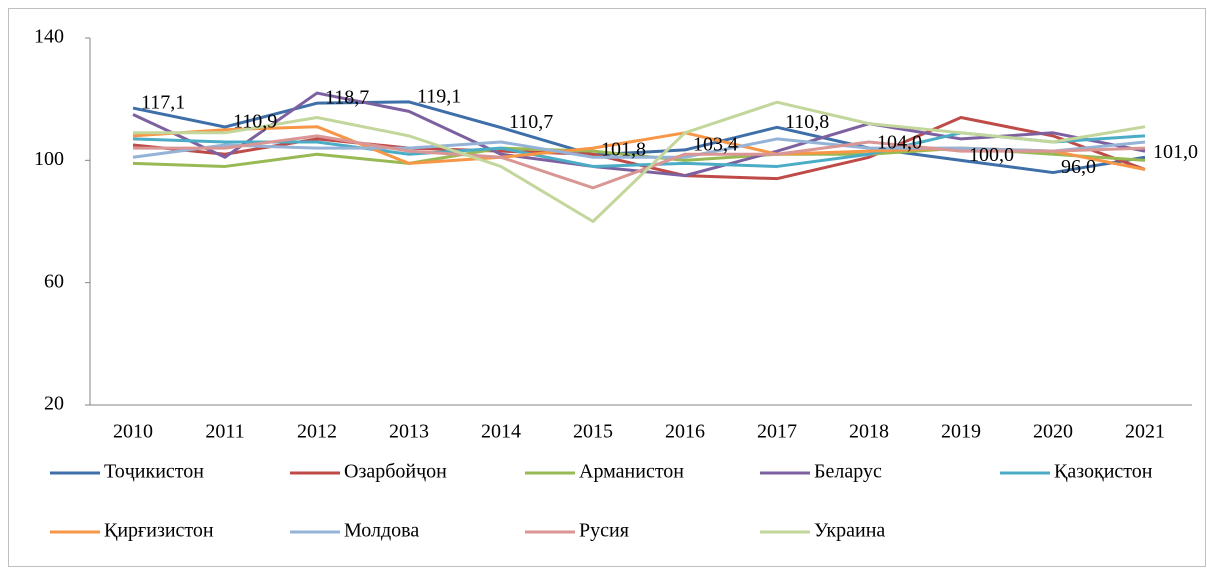 The width and height of the screenshot is (1207, 569). Describe the element at coordinates (133, 432) in the screenshot. I see `x-tick-label: 2010` at that location.